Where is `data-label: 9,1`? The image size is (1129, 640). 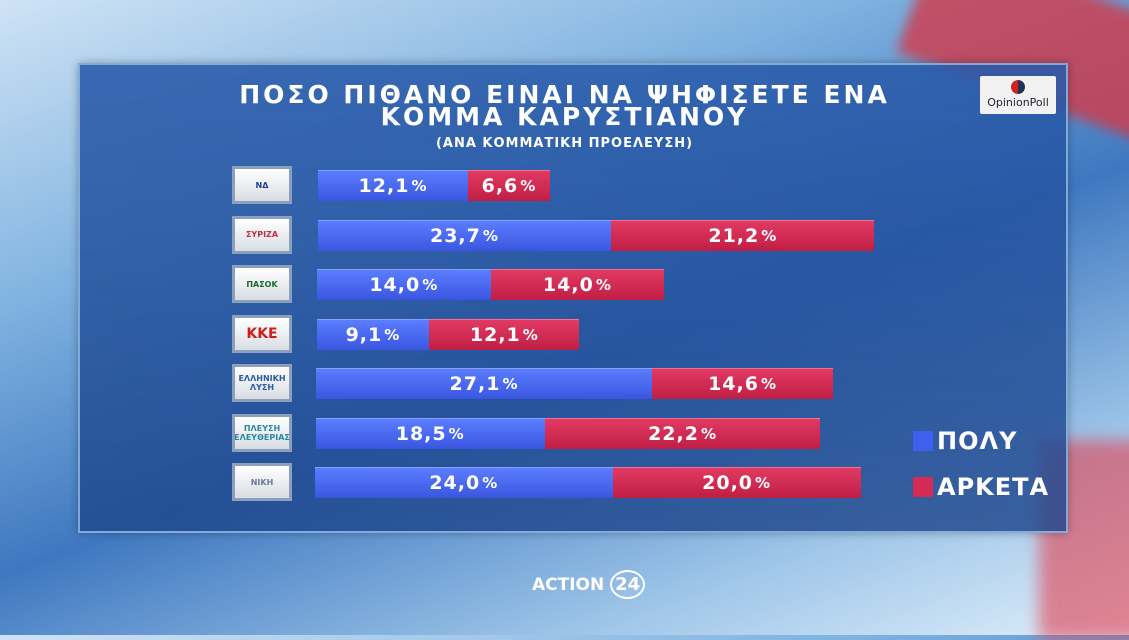
data-label: 9,1 is located at coordinates (364, 334).